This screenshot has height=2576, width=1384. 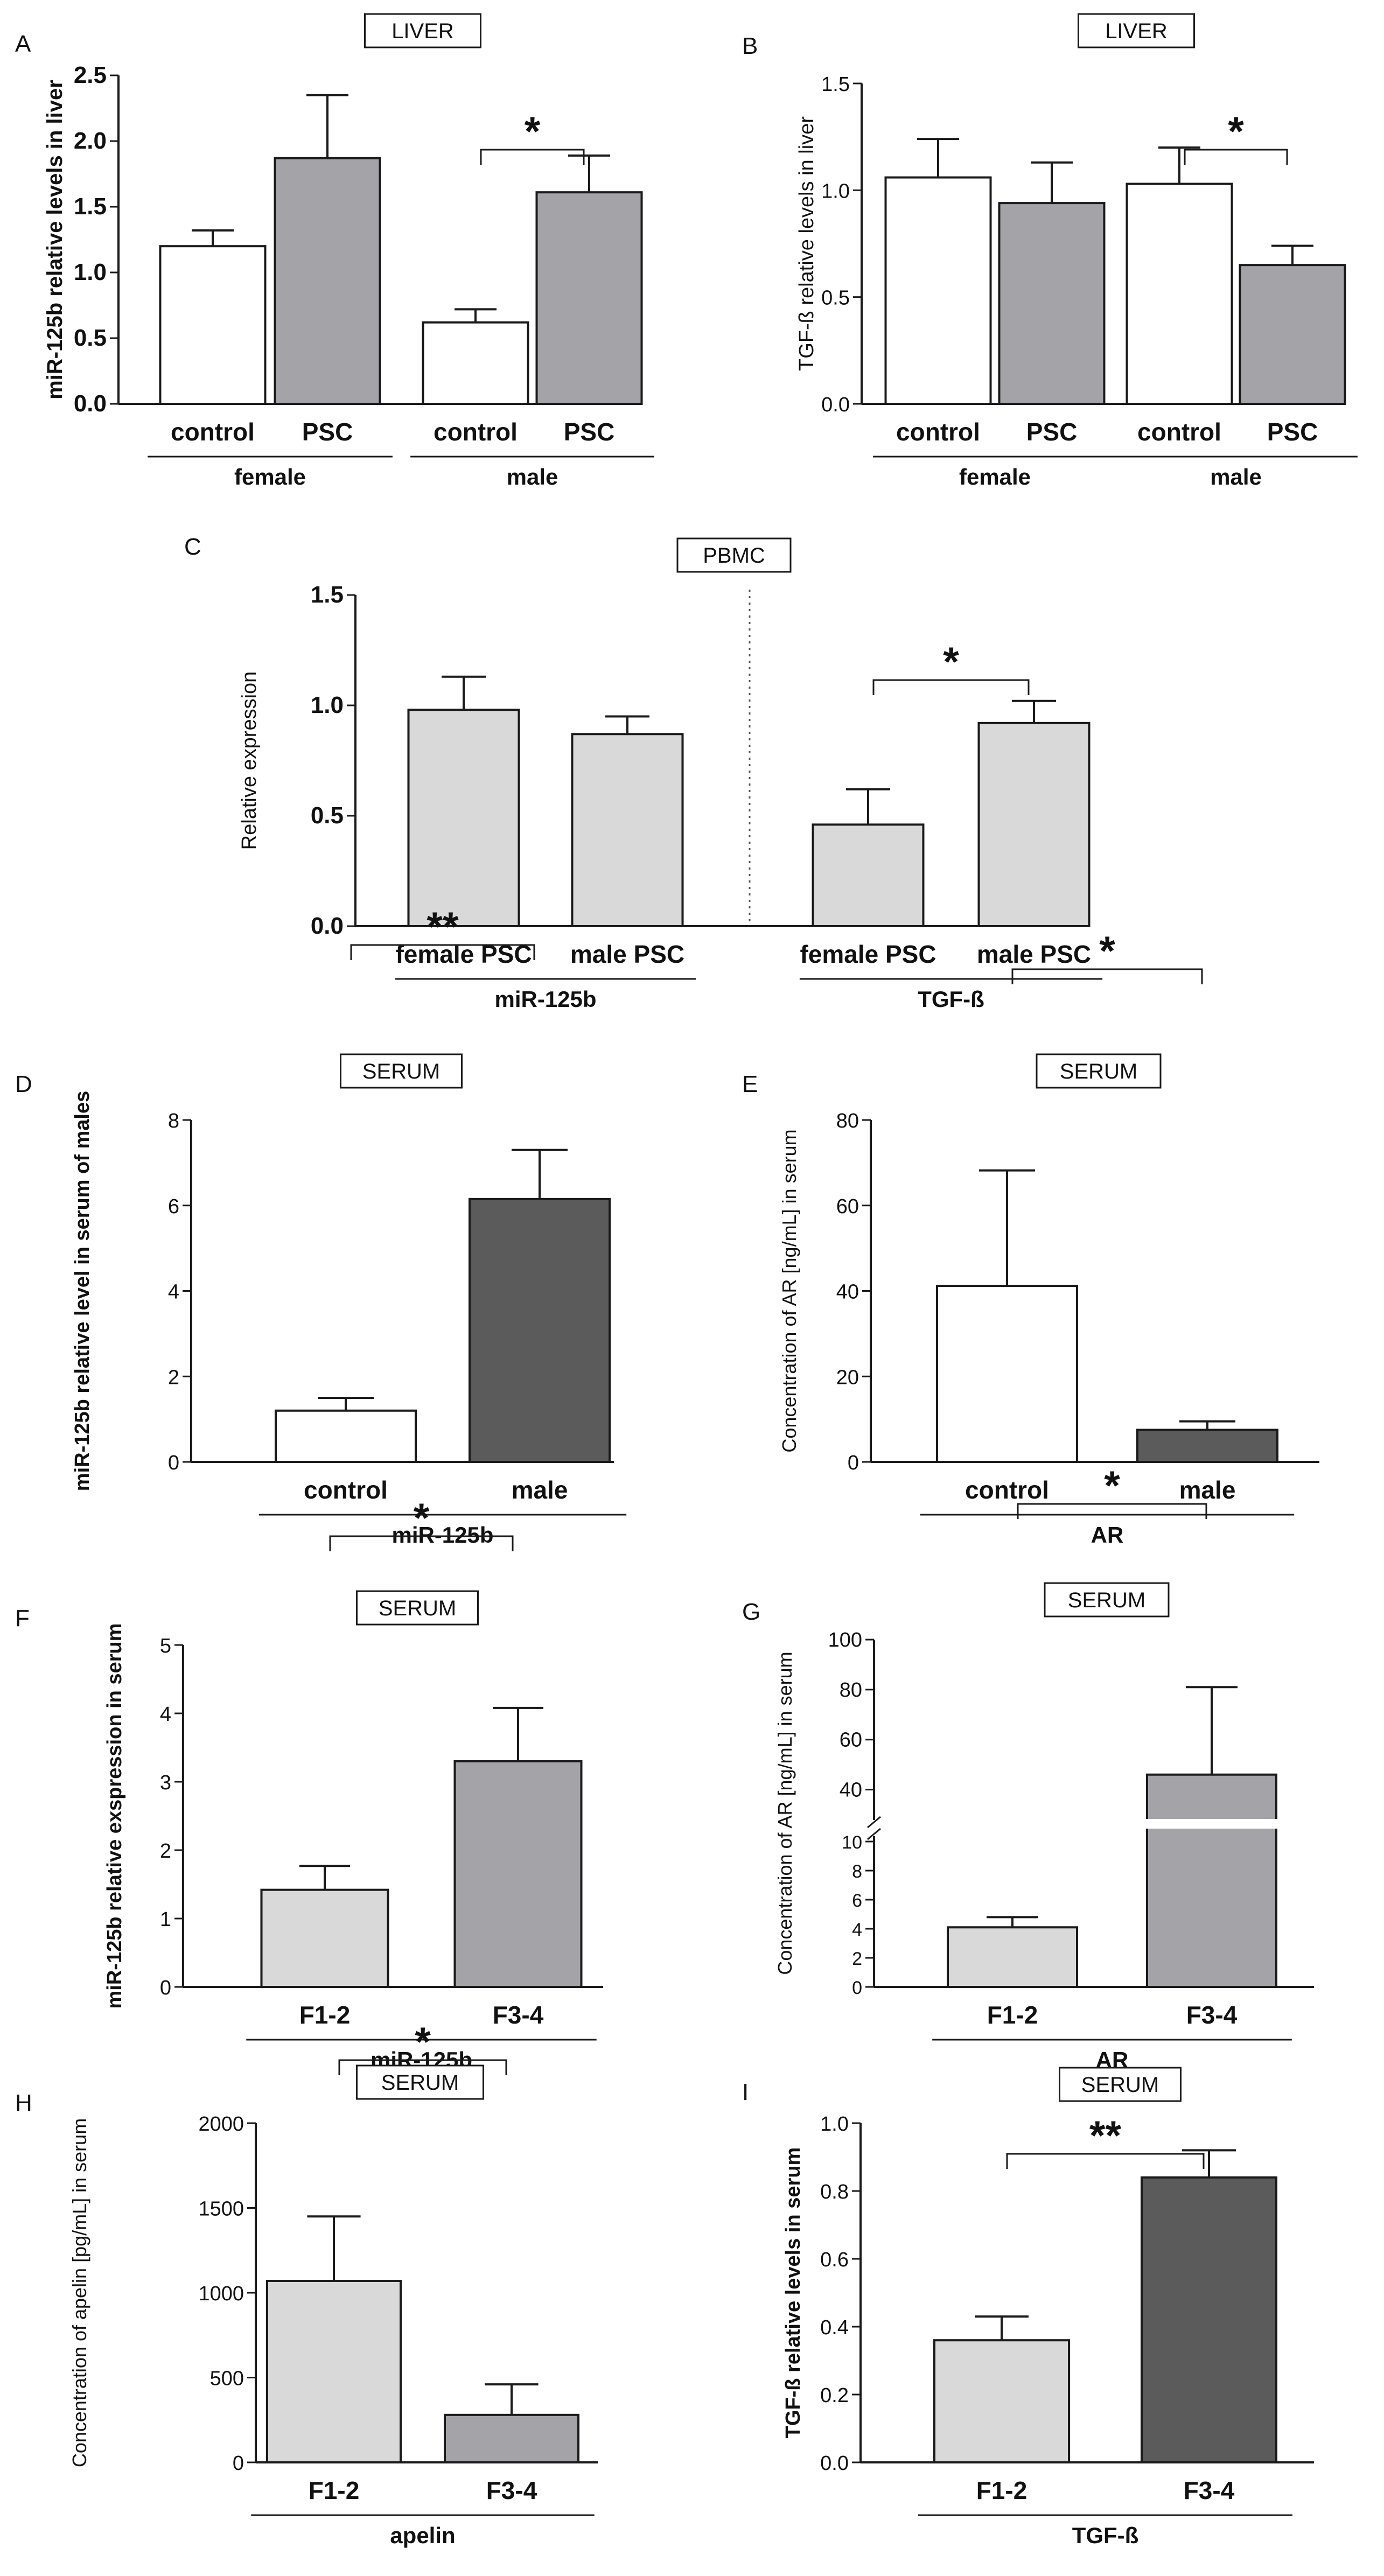 I want to click on axis-break-gap, so click(x=1211, y=1824).